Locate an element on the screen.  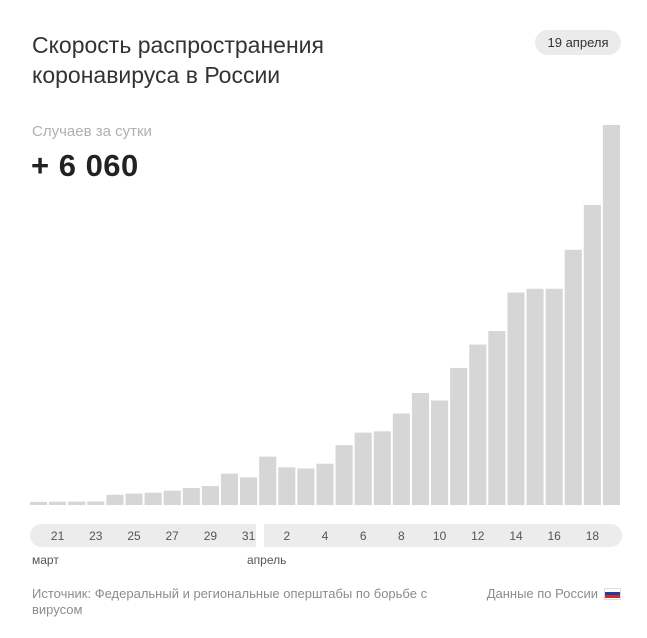
bar-01.04 is located at coordinates (268, 480).